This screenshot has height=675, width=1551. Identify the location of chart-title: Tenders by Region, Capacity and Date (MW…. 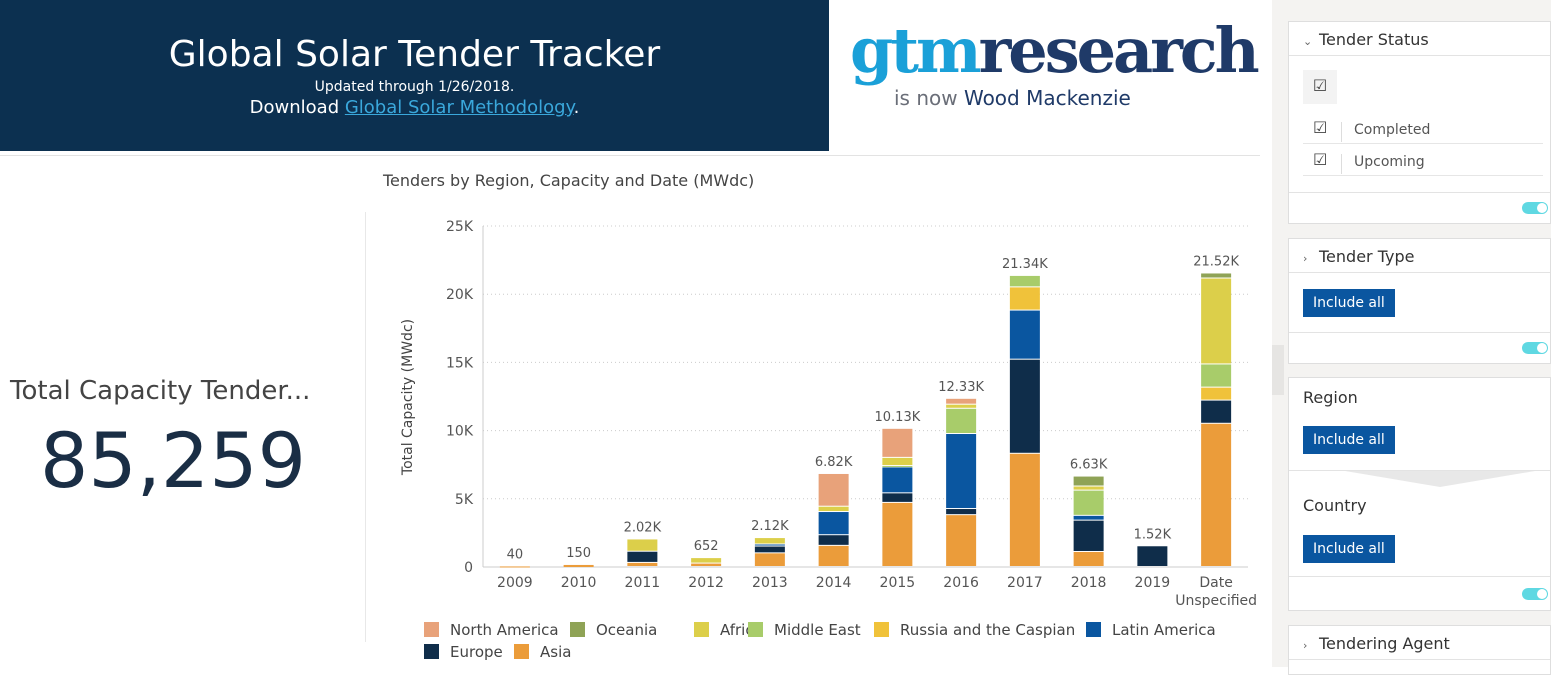
(569, 180).